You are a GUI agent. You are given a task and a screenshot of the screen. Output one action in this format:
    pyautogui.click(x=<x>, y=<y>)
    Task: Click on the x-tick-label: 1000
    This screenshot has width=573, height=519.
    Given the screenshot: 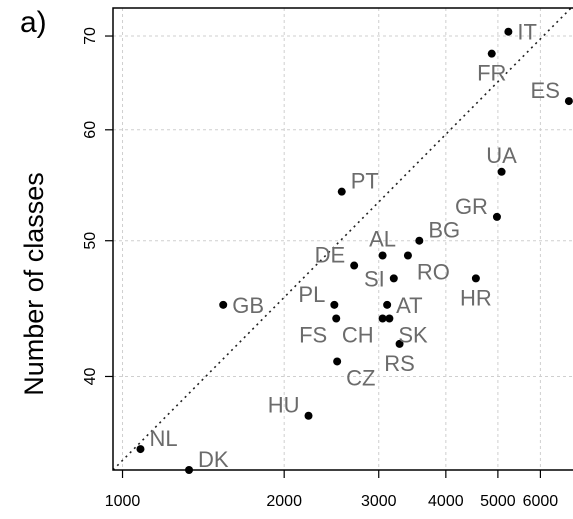 What is the action you would take?
    pyautogui.click(x=123, y=501)
    